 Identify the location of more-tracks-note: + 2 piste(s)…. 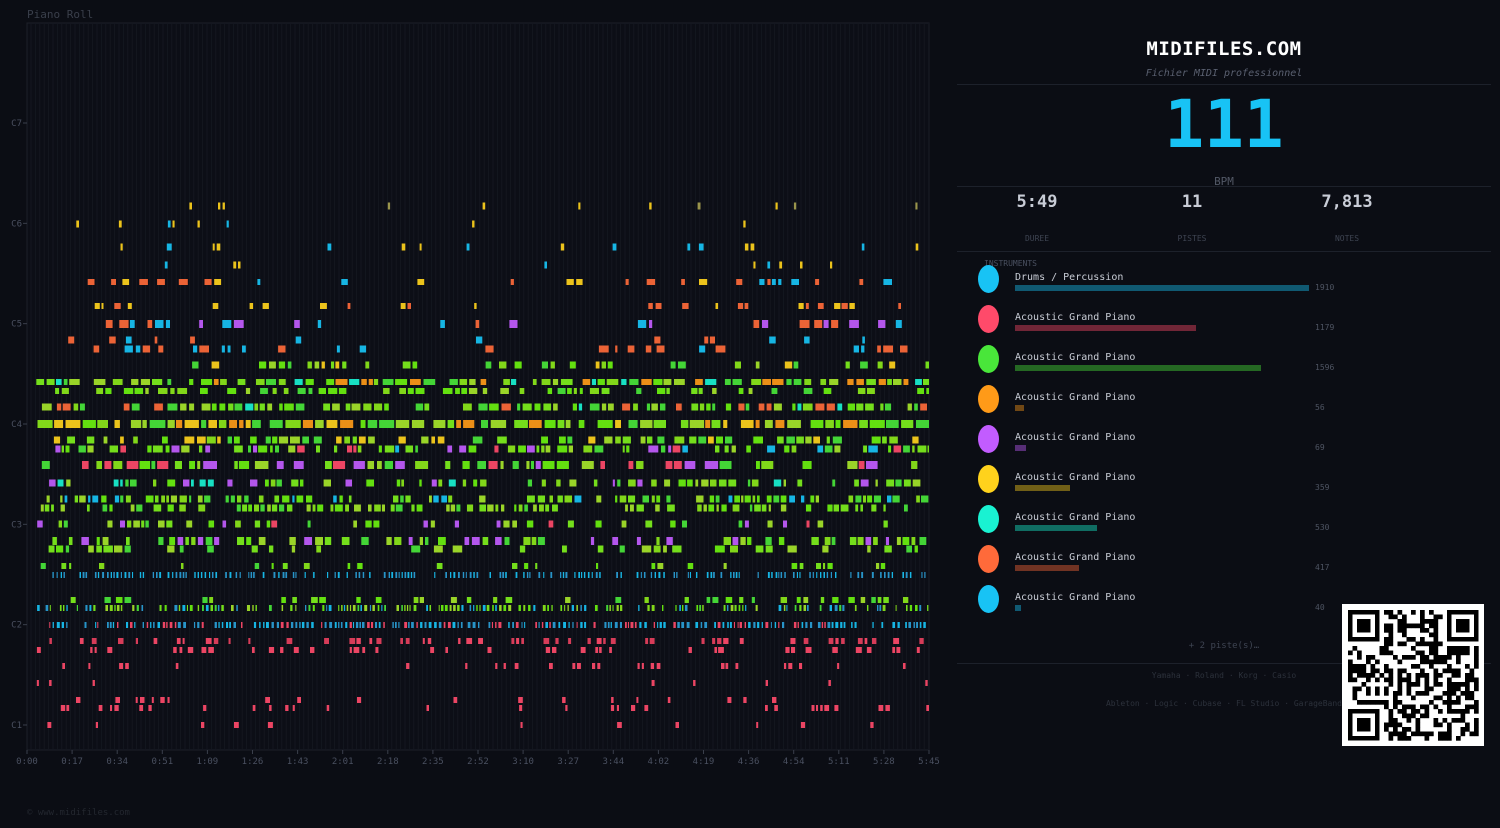
(1224, 646).